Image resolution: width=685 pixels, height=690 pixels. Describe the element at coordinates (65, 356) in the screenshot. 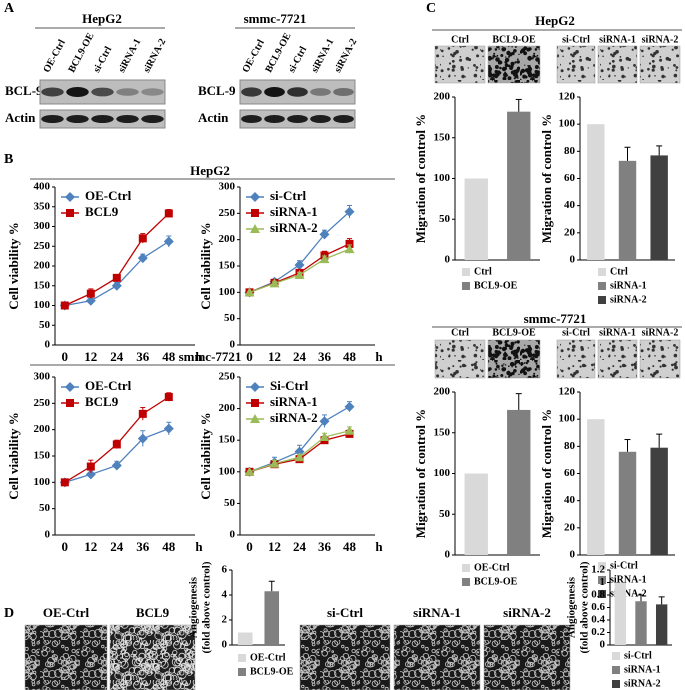

I see `x-tick-label: 0` at that location.